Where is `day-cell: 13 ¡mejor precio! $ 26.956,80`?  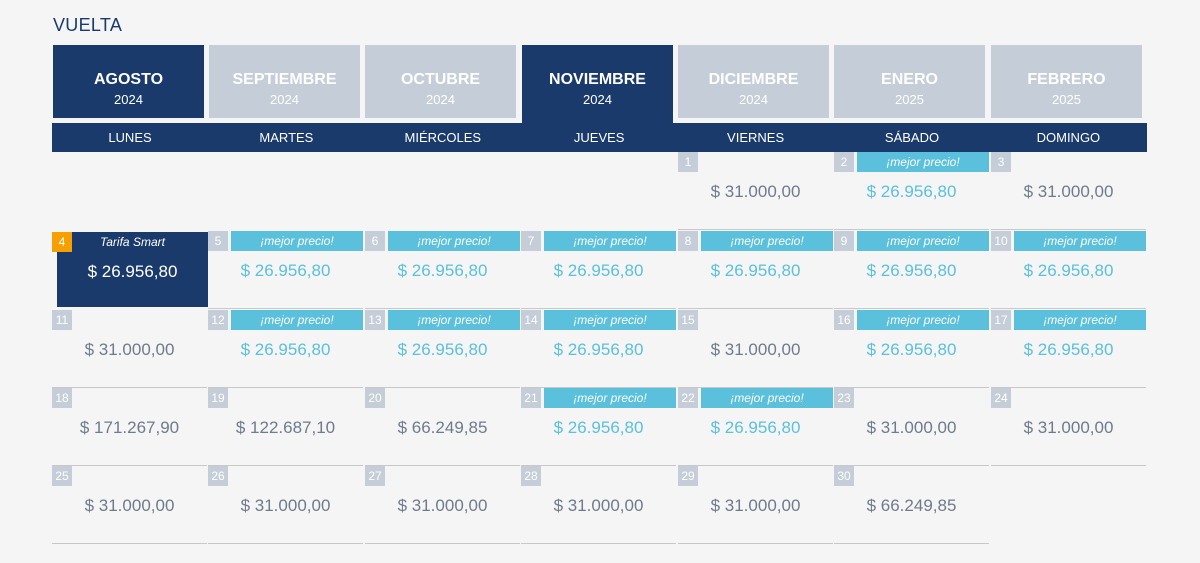 day-cell: 13 ¡mejor precio! $ 26.956,80 is located at coordinates (442, 349).